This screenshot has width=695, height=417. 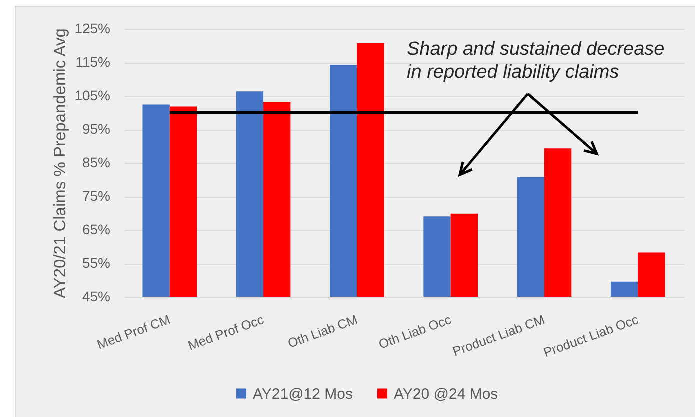 What do you see at coordinates (61, 163) in the screenshot?
I see `y-axis-title: AY20/21 Claims % Prepandemic Avg` at bounding box center [61, 163].